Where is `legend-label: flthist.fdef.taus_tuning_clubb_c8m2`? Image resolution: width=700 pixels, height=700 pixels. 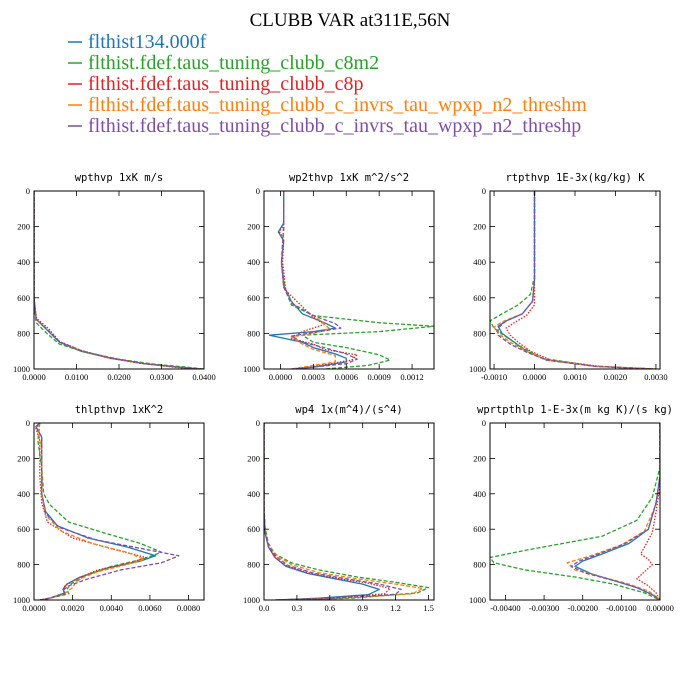 legend-label: flthist.fdef.taus_tuning_clubb_c8m2 is located at coordinates (233, 63).